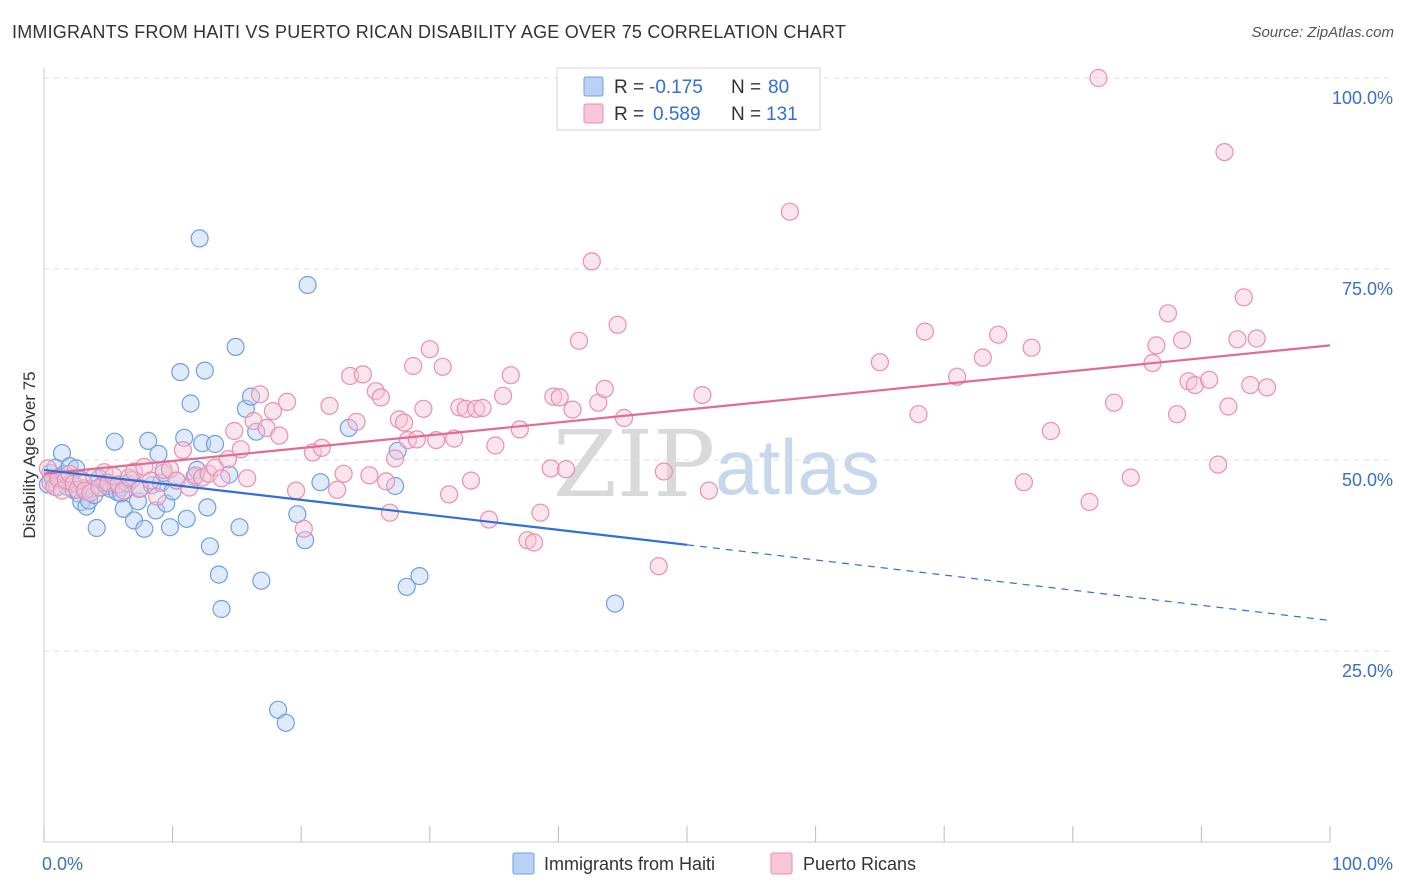  I want to click on legend-r-value-pr: 0.589, so click(677, 114).